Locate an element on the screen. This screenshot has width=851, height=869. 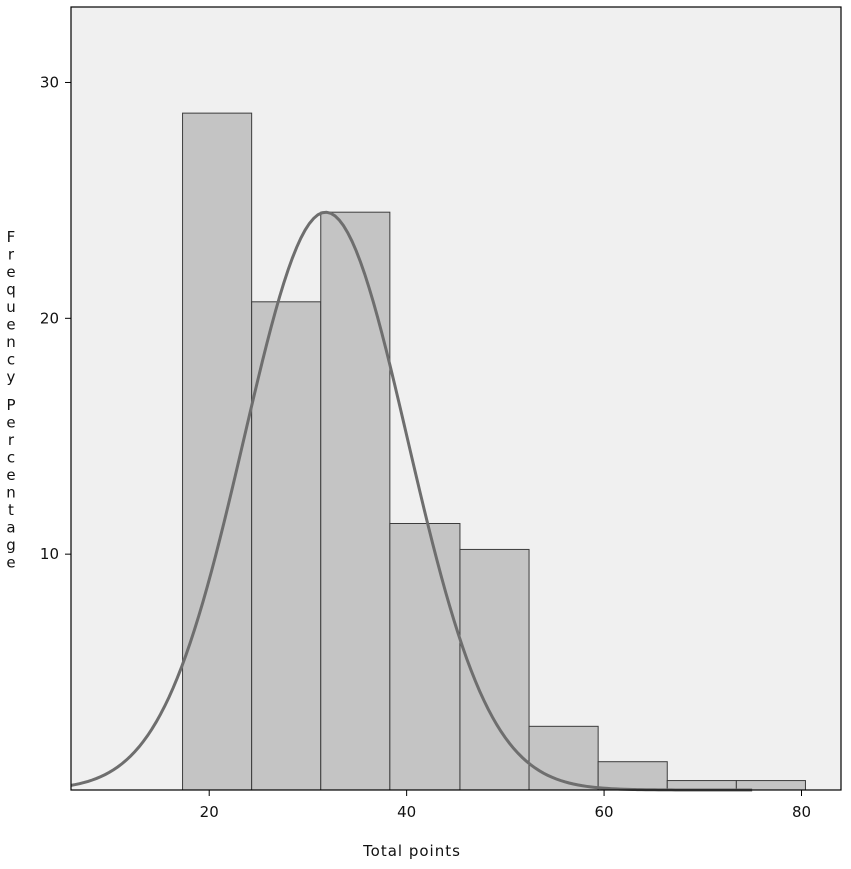
y-axis-ticks: 10 20 30 is located at coordinates (55, 318).